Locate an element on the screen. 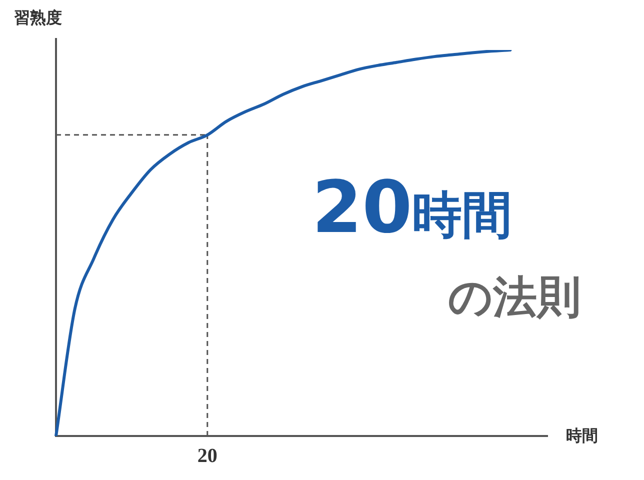 The image size is (644, 480). text: 20 is located at coordinates (207, 456).